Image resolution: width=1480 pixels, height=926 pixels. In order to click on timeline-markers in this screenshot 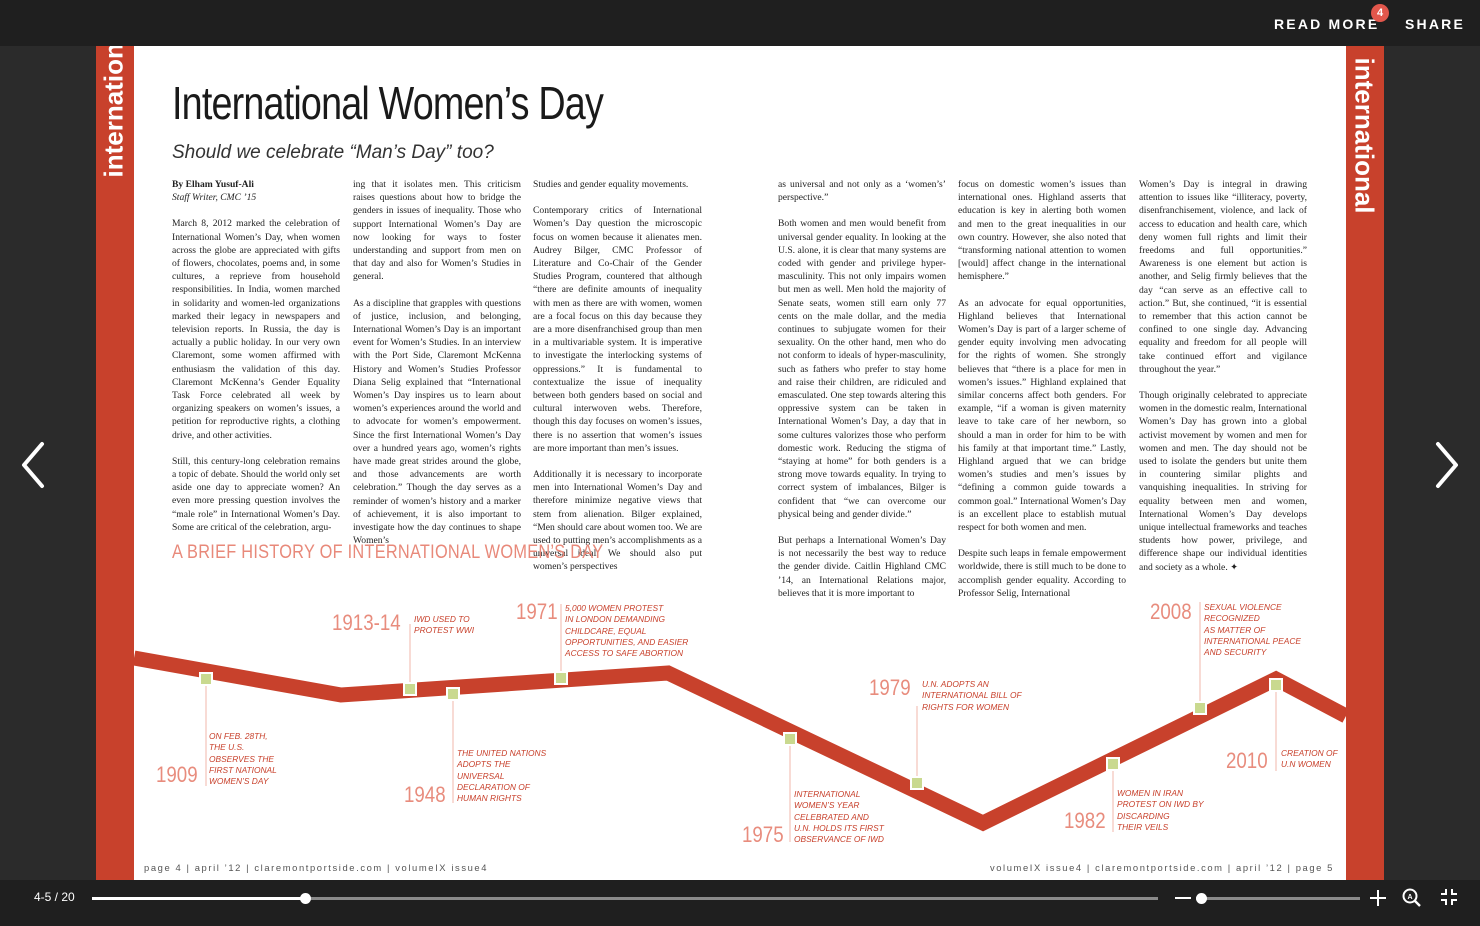, I will do `click(741, 730)`.